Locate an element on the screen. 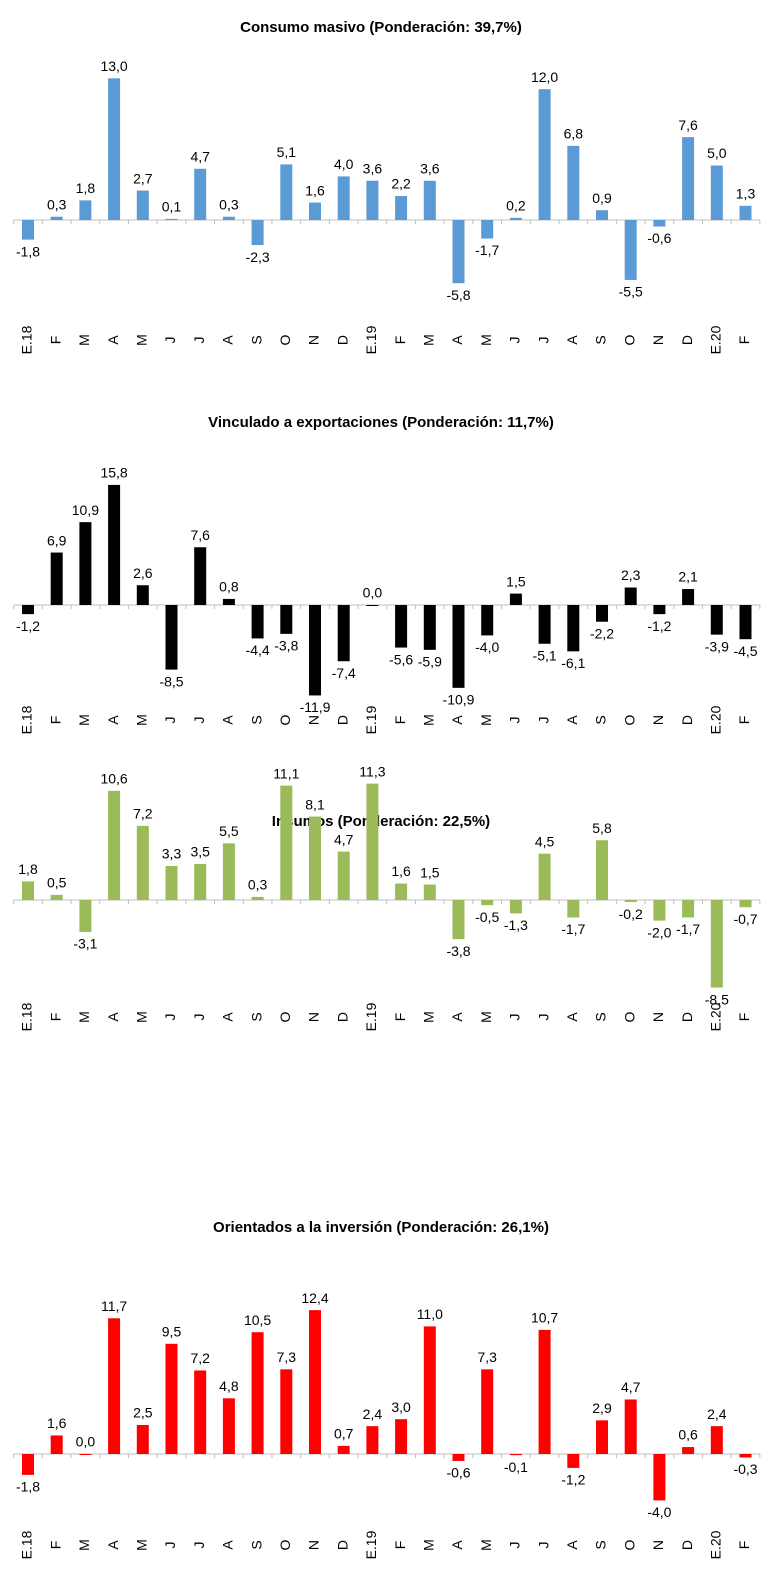  value-label: -1,2 is located at coordinates (573, 1480).